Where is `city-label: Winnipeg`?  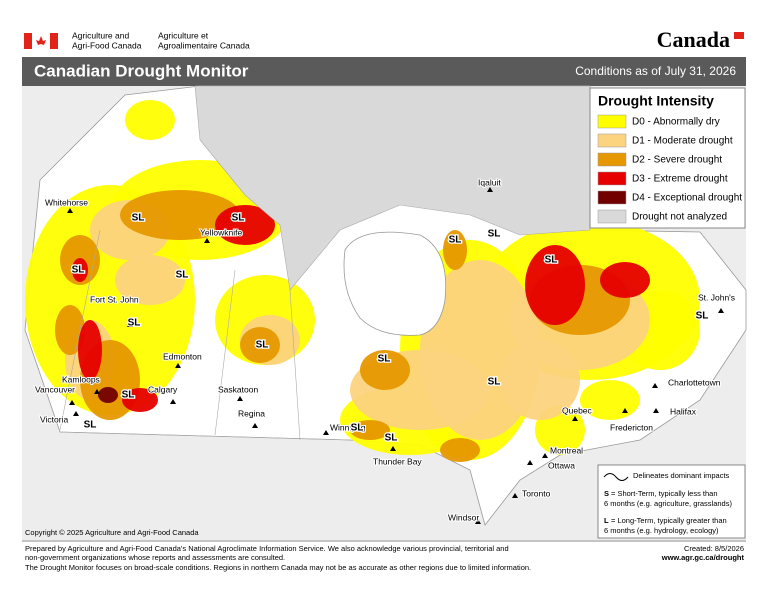 city-label: Winnipeg is located at coordinates (348, 427).